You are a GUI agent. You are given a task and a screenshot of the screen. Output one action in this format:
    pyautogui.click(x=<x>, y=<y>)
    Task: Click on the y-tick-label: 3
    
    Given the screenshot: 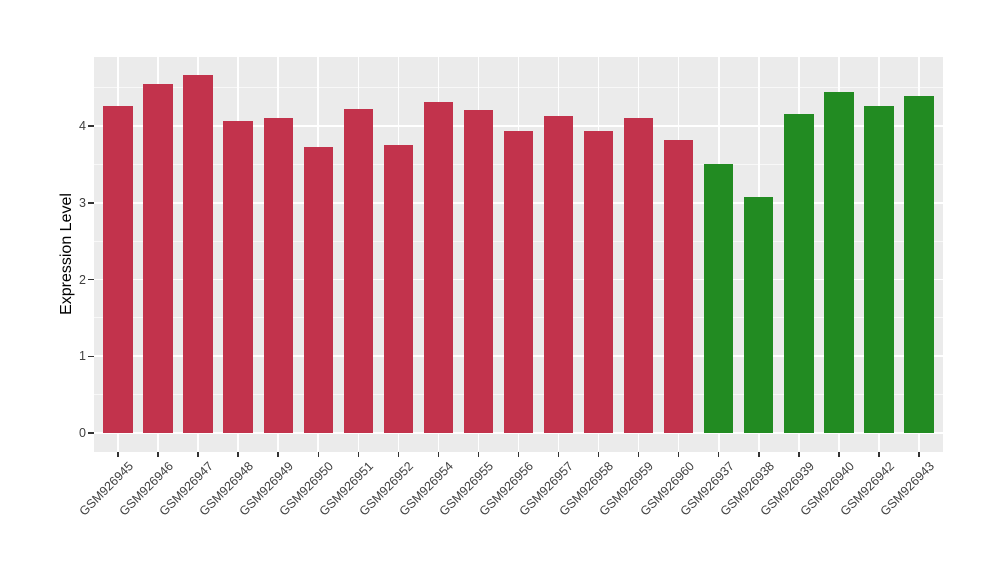 What is the action you would take?
    pyautogui.click(x=82, y=202)
    